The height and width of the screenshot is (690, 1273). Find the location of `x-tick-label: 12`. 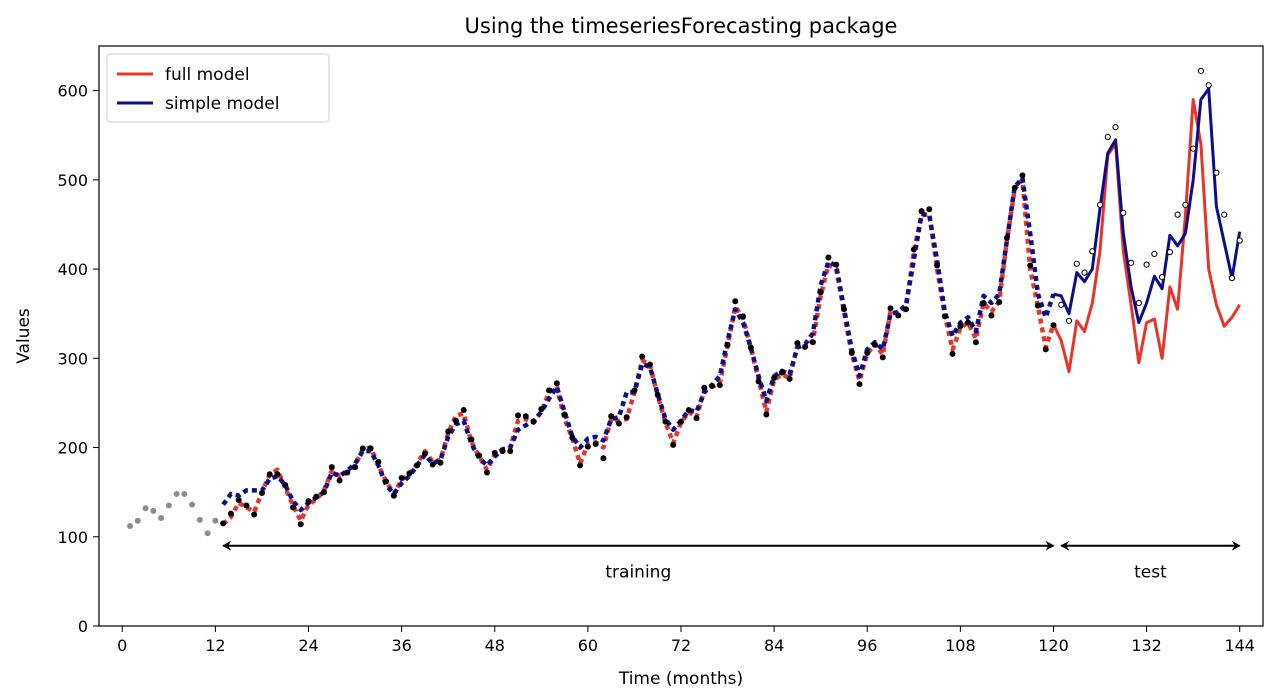

x-tick-label: 12 is located at coordinates (215, 645).